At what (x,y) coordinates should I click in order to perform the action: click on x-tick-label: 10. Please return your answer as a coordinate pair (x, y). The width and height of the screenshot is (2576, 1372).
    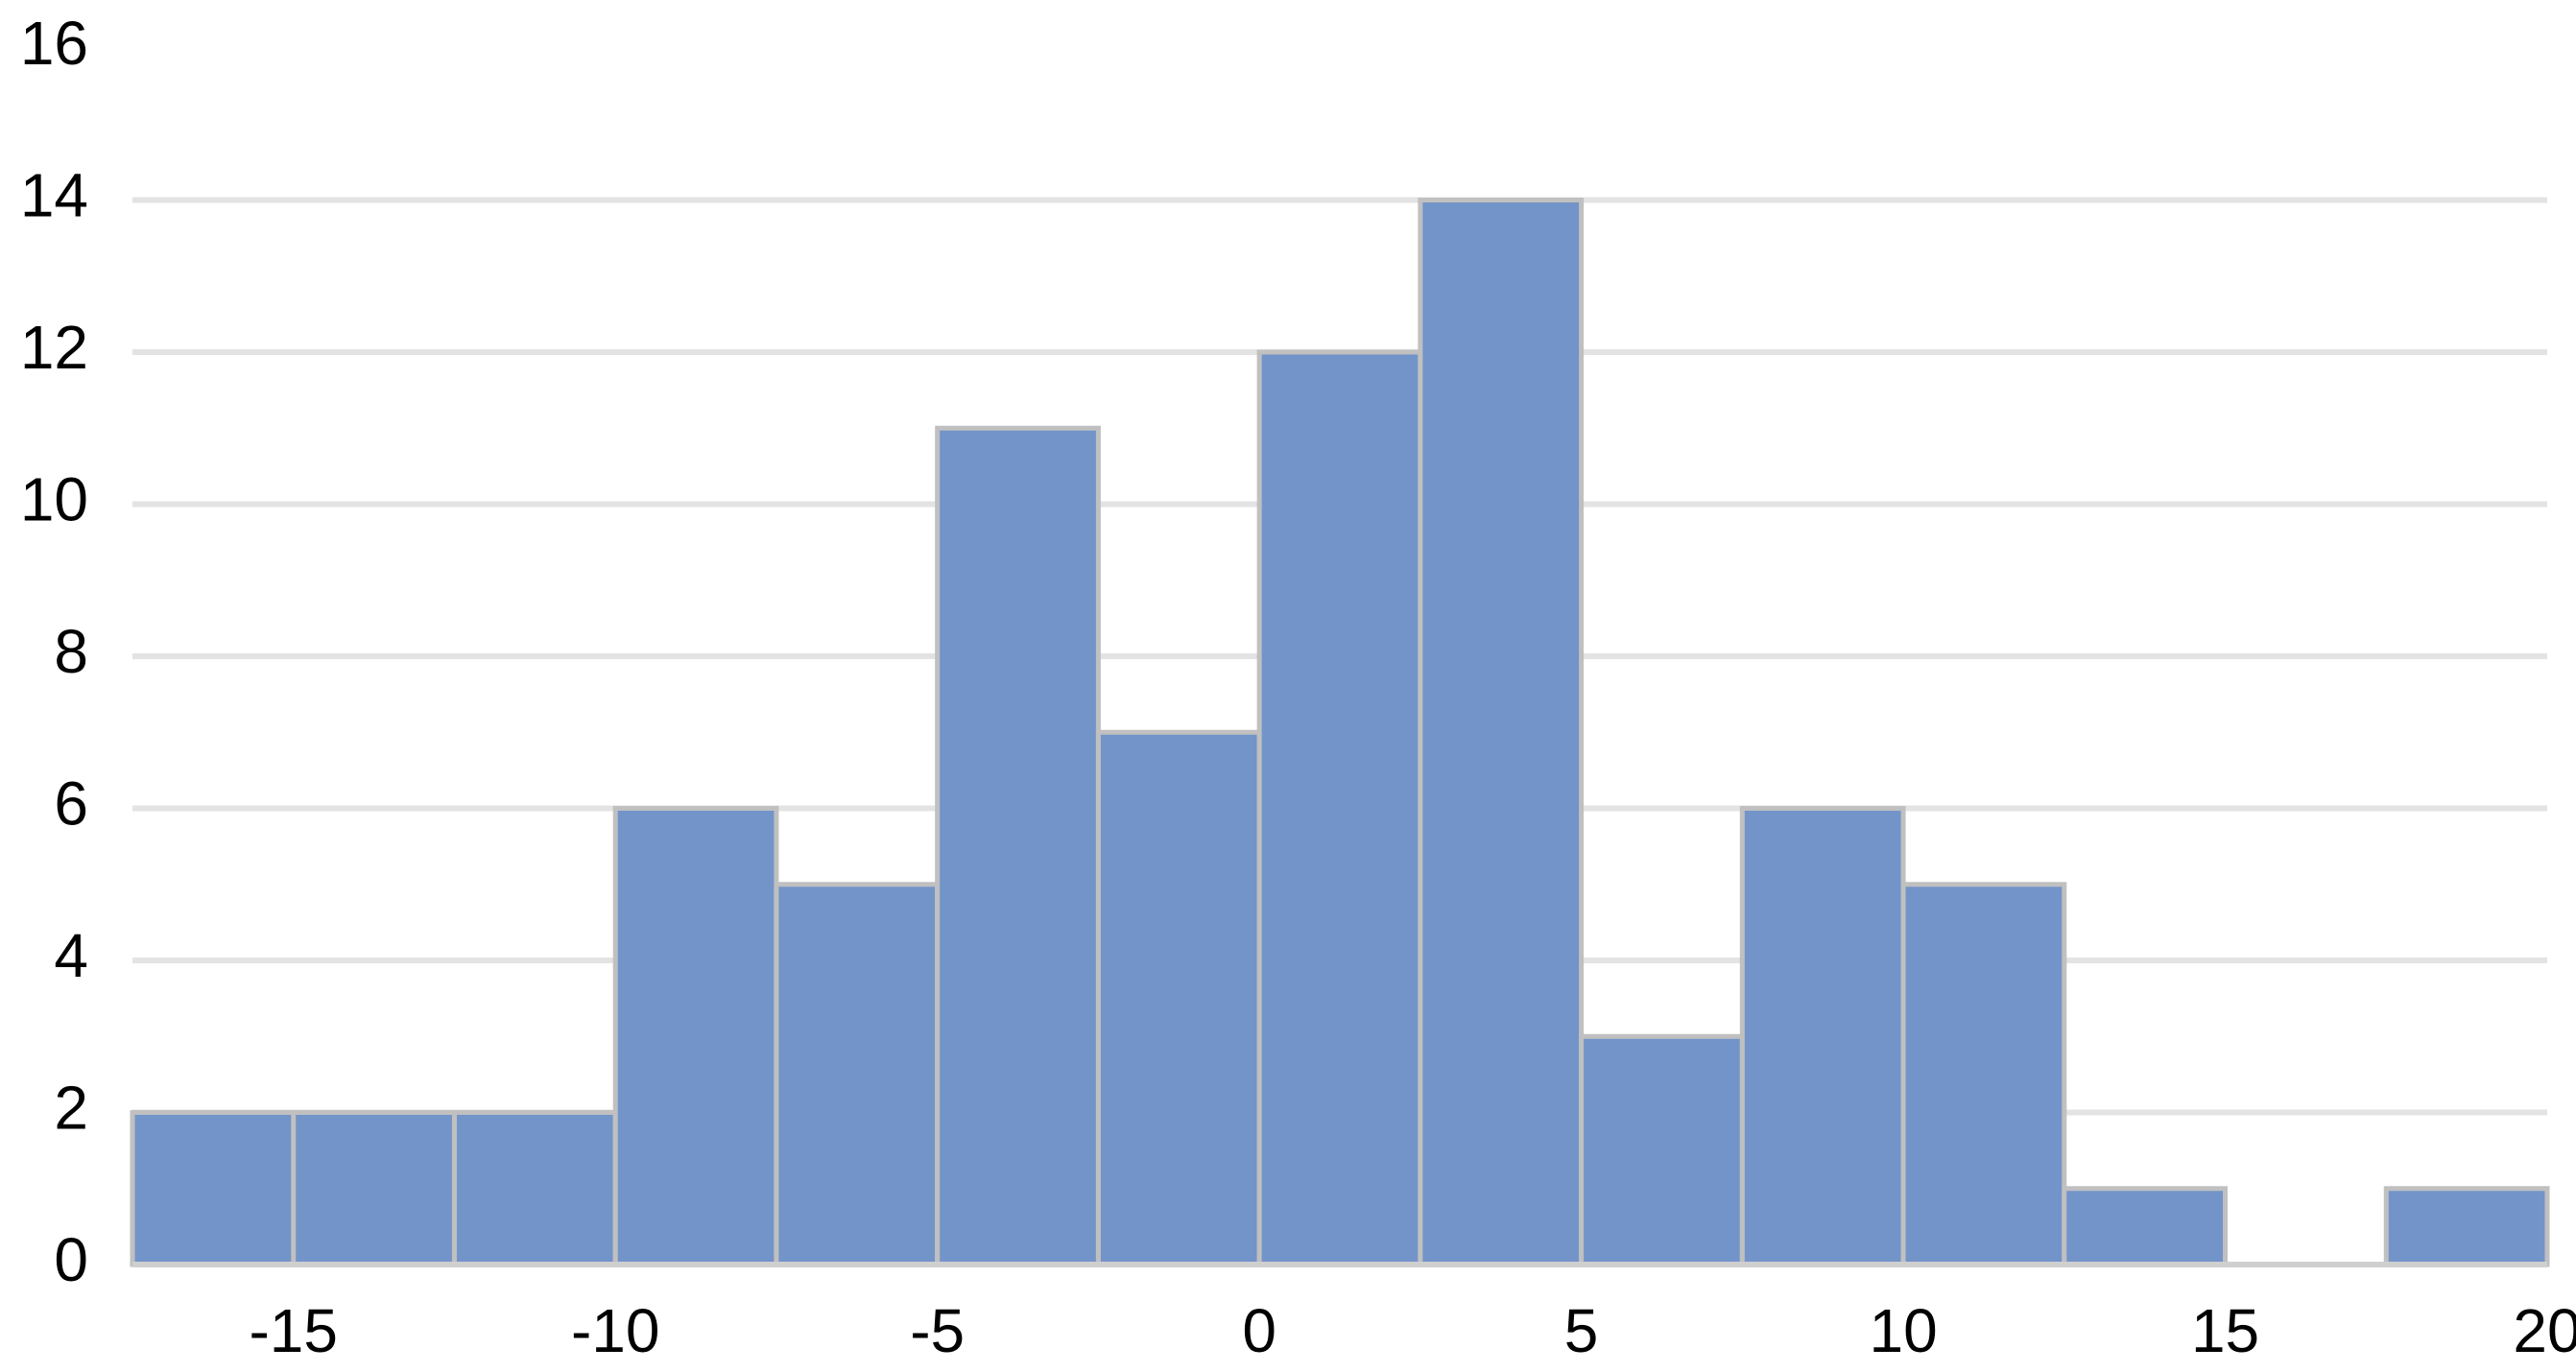
    Looking at the image, I should click on (1903, 1331).